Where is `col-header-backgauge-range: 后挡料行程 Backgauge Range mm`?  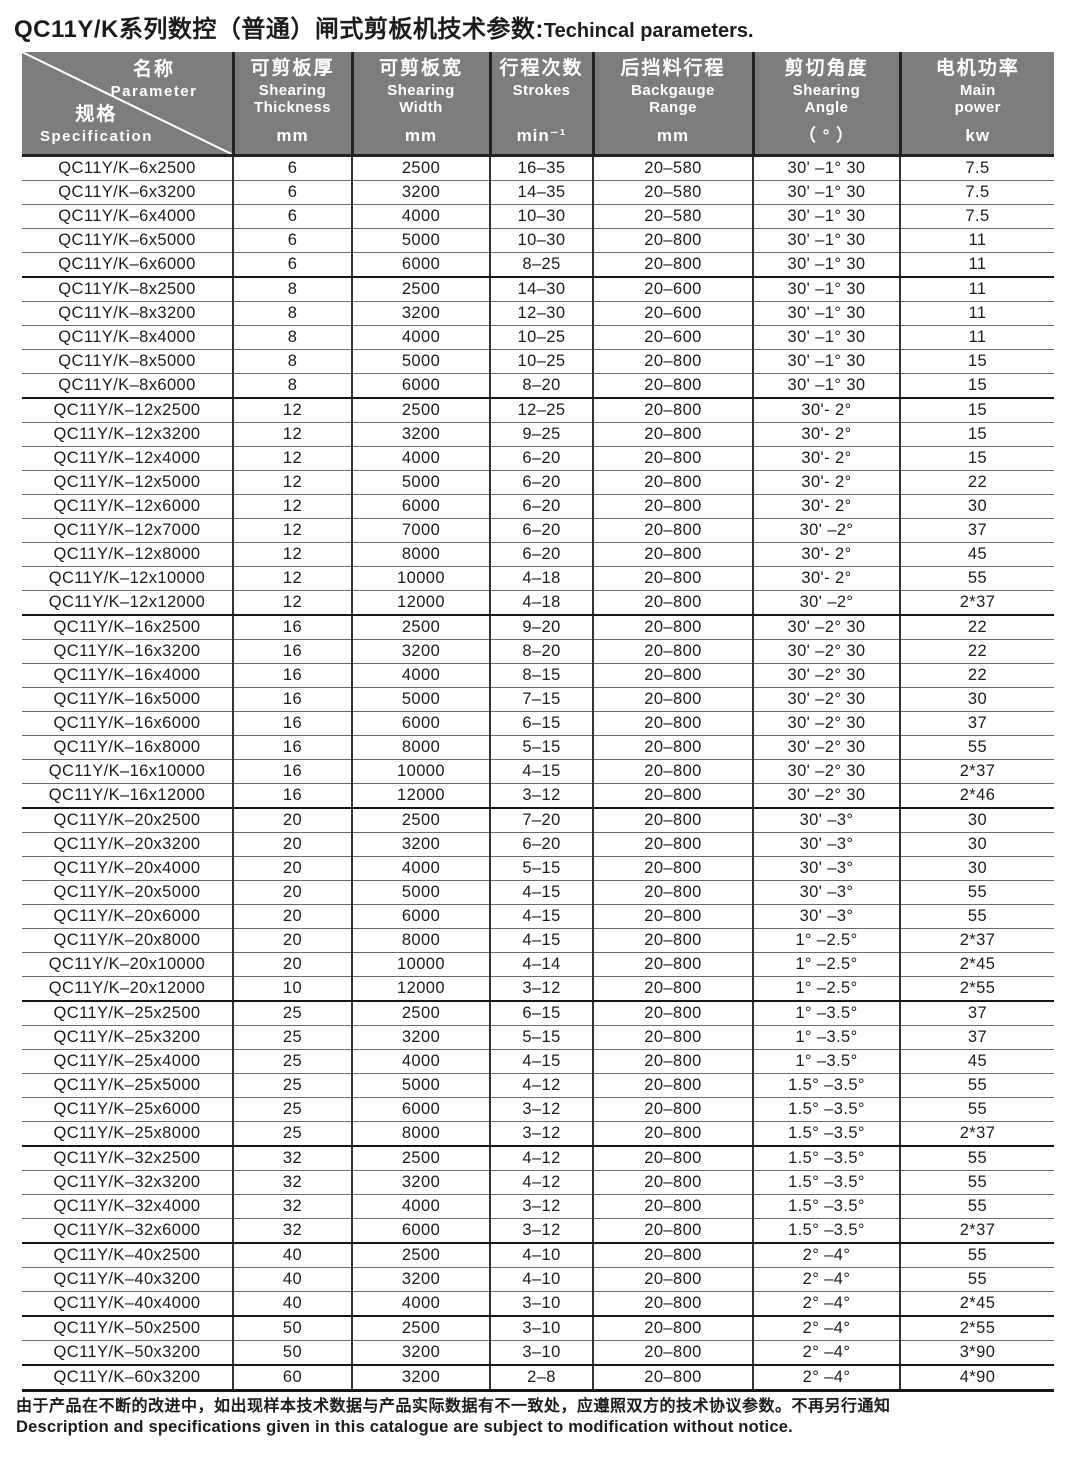 col-header-backgauge-range: 后挡料行程 Backgauge Range mm is located at coordinates (672, 104).